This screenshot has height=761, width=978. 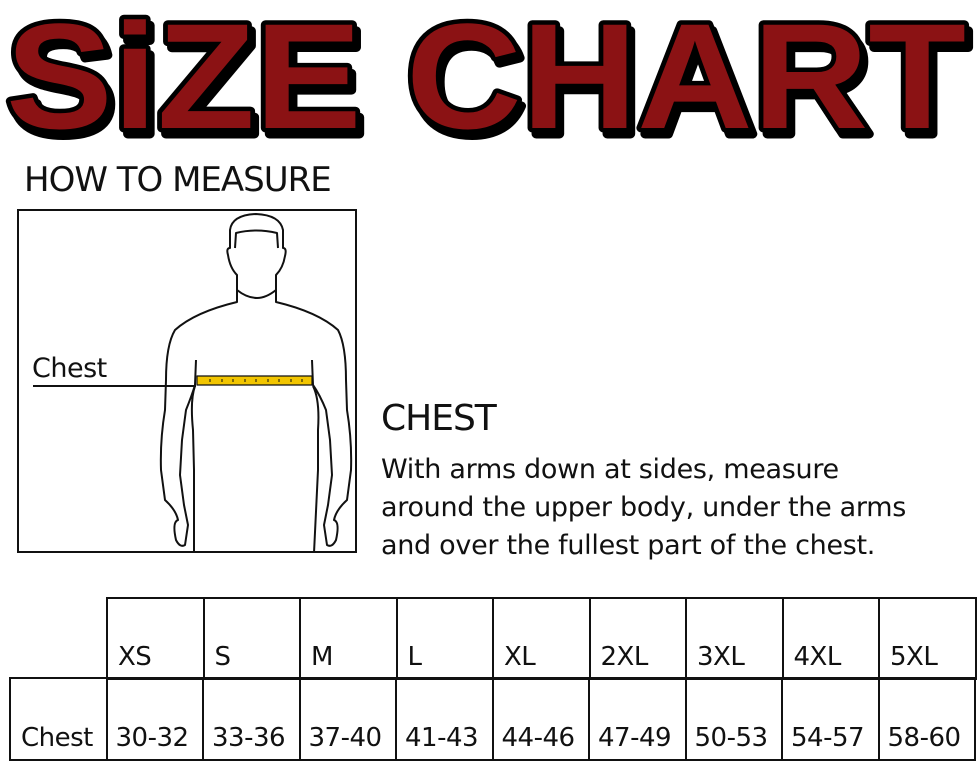 What do you see at coordinates (644, 507) in the screenshot?
I see `instruction-line: around the upper body, under the arms` at bounding box center [644, 507].